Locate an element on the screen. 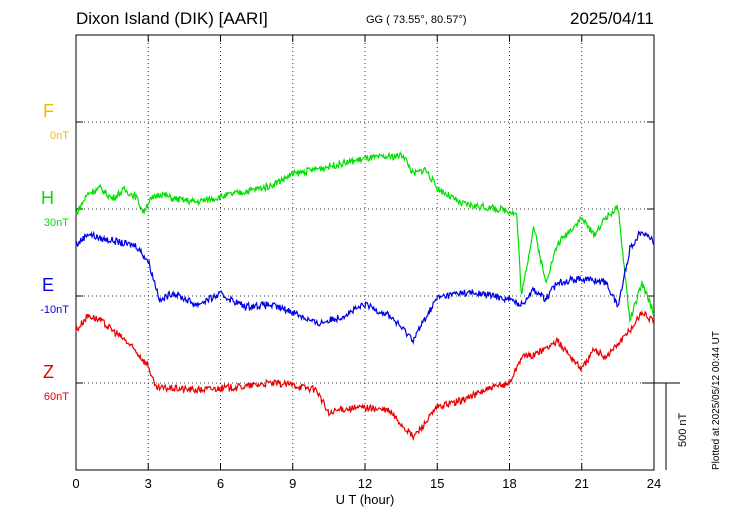  x-tick-label: 6 is located at coordinates (220, 483).